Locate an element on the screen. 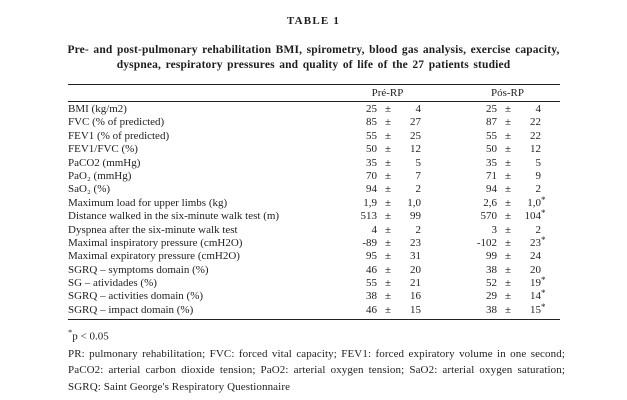 The image size is (627, 400). pre-sd: 2 is located at coordinates (418, 229).